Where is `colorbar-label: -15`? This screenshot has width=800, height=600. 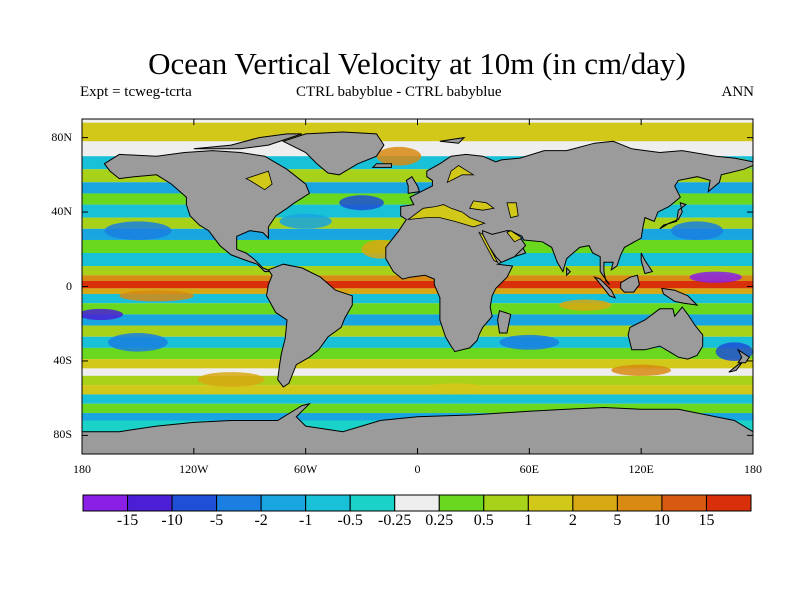 colorbar-label: -15 is located at coordinates (127, 520).